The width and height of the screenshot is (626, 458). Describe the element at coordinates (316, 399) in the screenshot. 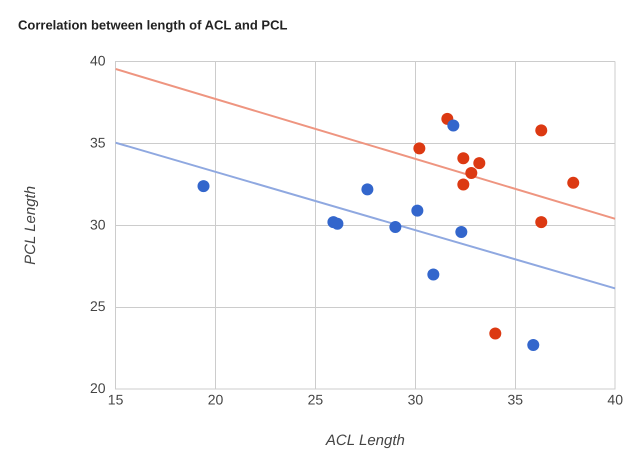

I see `x-tick-label: 25` at that location.